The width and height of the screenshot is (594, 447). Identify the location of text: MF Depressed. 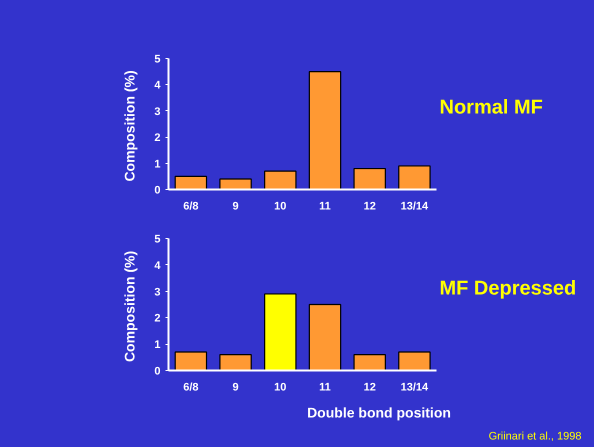
(508, 289).